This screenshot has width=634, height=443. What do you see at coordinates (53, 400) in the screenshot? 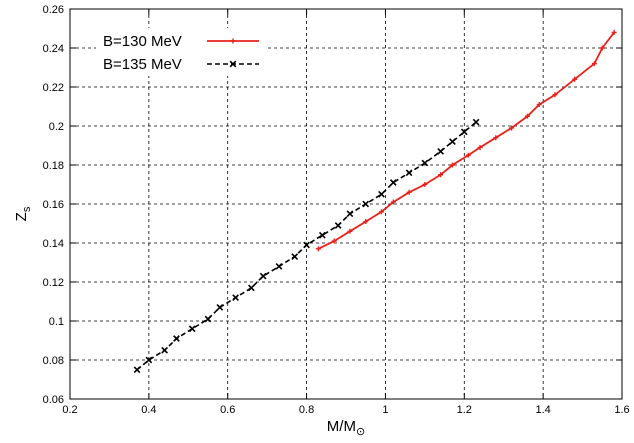
I see `y-tick-label: 0.06` at bounding box center [53, 400].